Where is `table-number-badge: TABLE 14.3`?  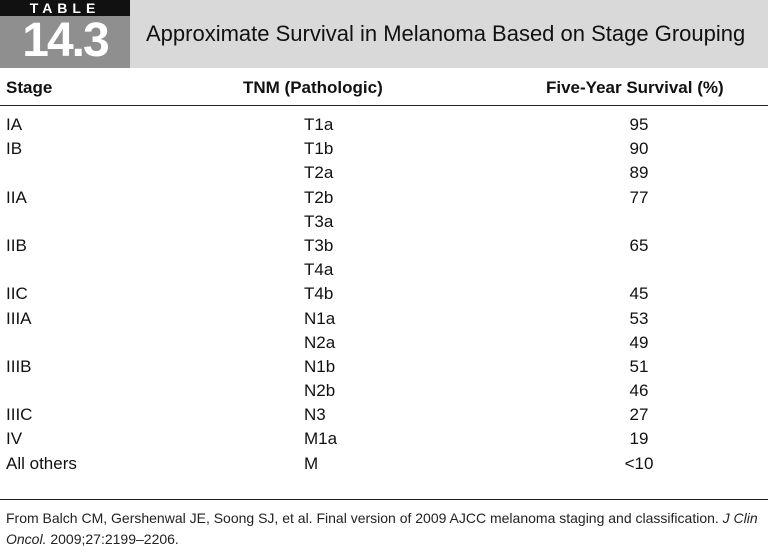
table-number-badge: TABLE 14.3 is located at coordinates (65, 34).